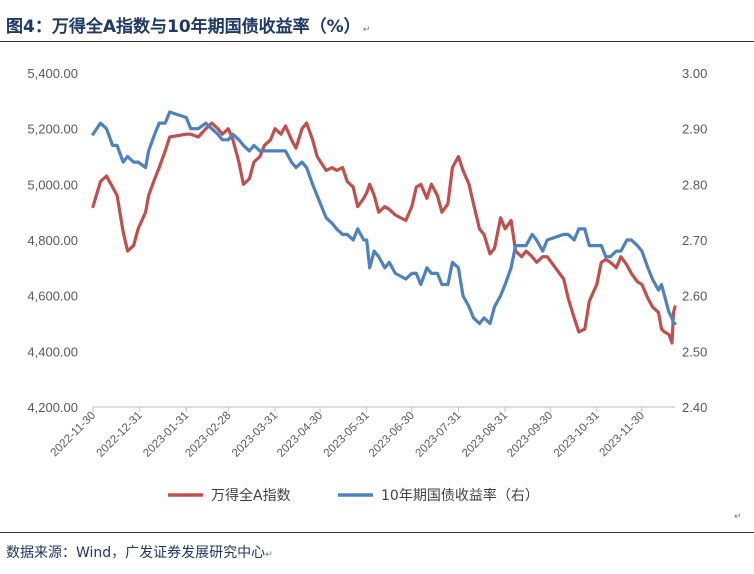  I want to click on left-axis-tick-label: 5,000.00, so click(52, 184).